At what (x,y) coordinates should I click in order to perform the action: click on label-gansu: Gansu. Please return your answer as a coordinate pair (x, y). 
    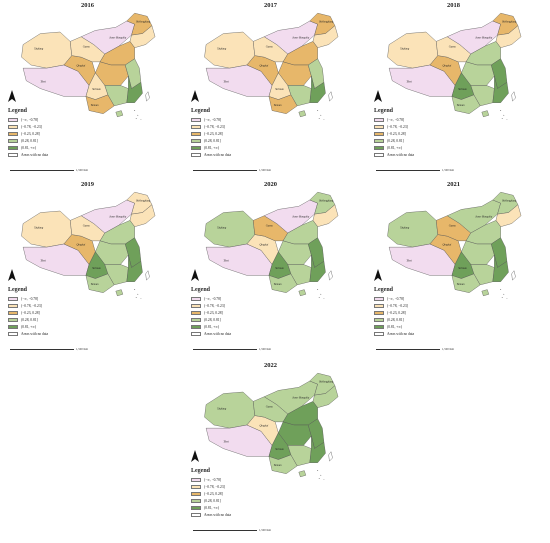
    Looking at the image, I should click on (270, 407).